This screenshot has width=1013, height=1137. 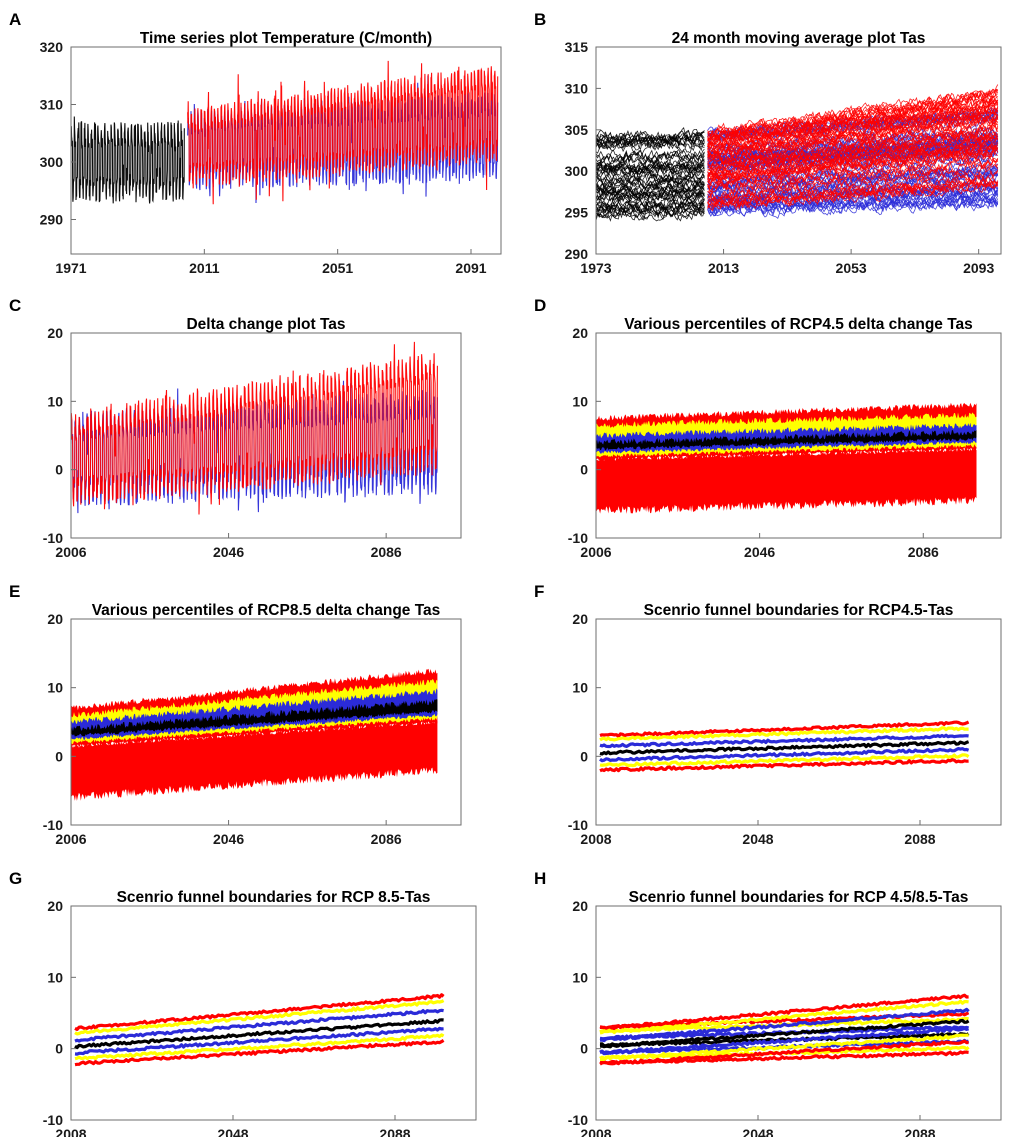 I want to click on panel-letter: B, so click(x=540, y=19).